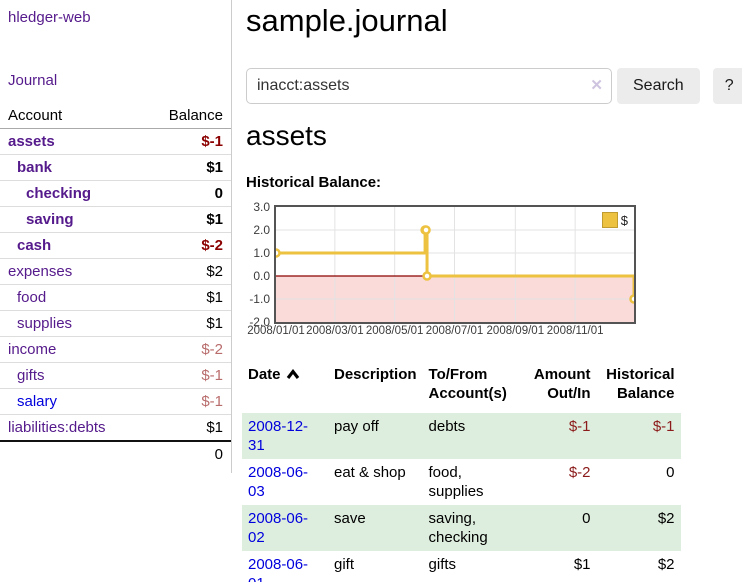 This screenshot has height=582, width=742. Describe the element at coordinates (458, 528) in the screenshot. I see `transaction-accounts: saving, checking` at that location.